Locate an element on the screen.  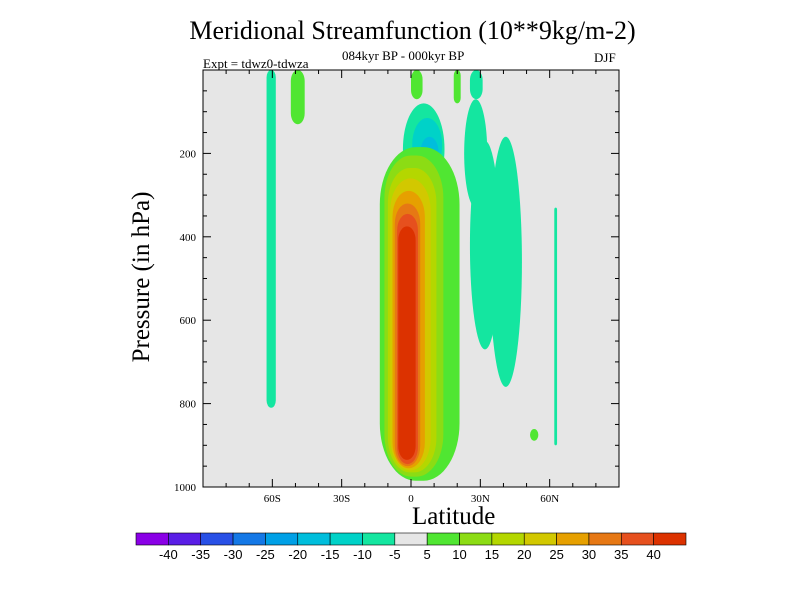
colorbar-label: 25 is located at coordinates (556, 554).